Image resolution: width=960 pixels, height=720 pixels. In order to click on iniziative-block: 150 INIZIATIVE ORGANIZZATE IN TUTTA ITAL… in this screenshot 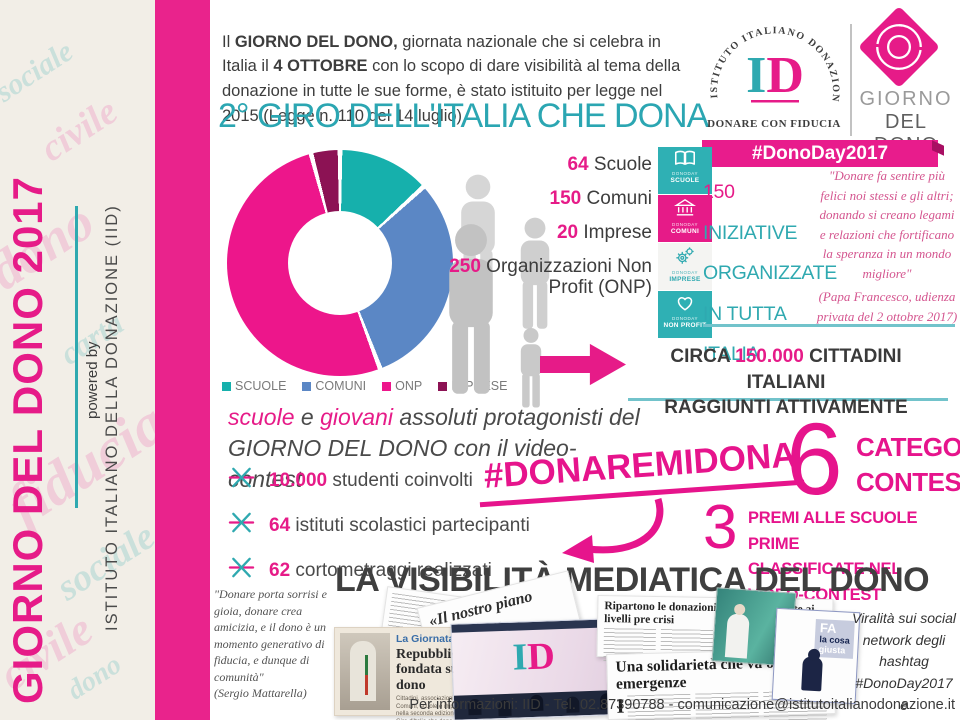, I will do `click(770, 273)`.